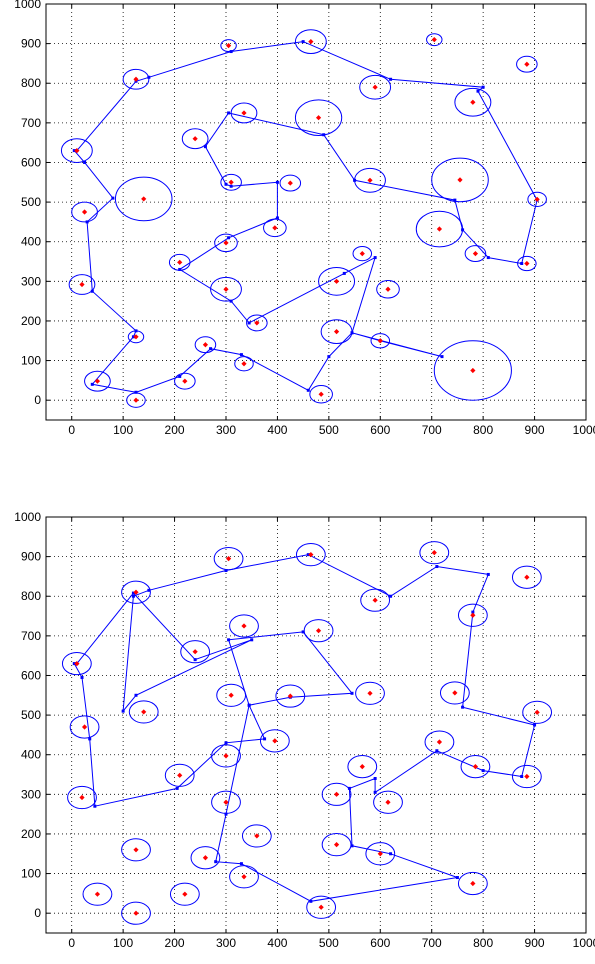 Image resolution: width=595 pixels, height=964 pixels. I want to click on x-tick-label: 1000, so click(584, 943).